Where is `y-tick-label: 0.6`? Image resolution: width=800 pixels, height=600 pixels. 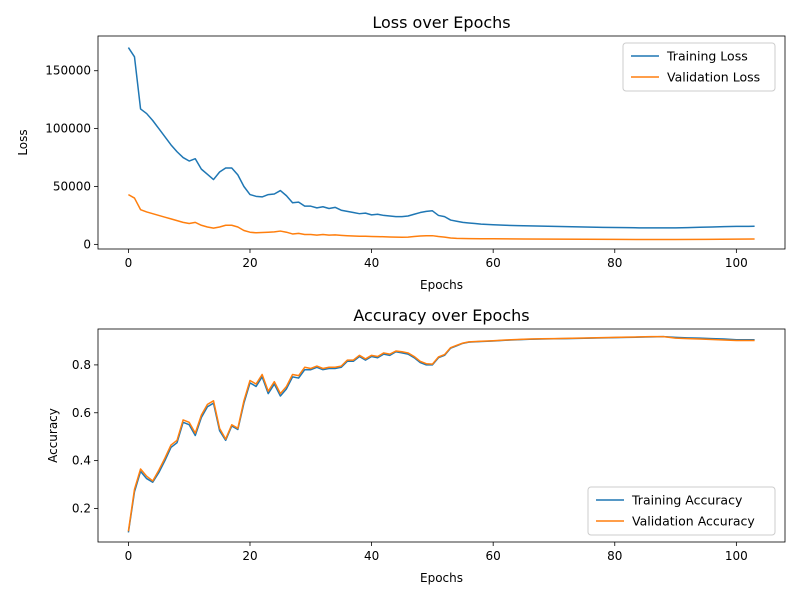 y-tick-label: 0.6 is located at coordinates (81, 413).